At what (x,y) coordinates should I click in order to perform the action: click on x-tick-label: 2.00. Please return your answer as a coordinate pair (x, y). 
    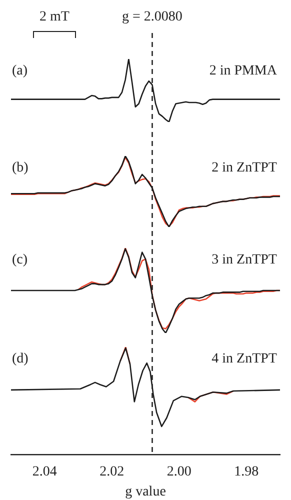
    Looking at the image, I should click on (179, 472).